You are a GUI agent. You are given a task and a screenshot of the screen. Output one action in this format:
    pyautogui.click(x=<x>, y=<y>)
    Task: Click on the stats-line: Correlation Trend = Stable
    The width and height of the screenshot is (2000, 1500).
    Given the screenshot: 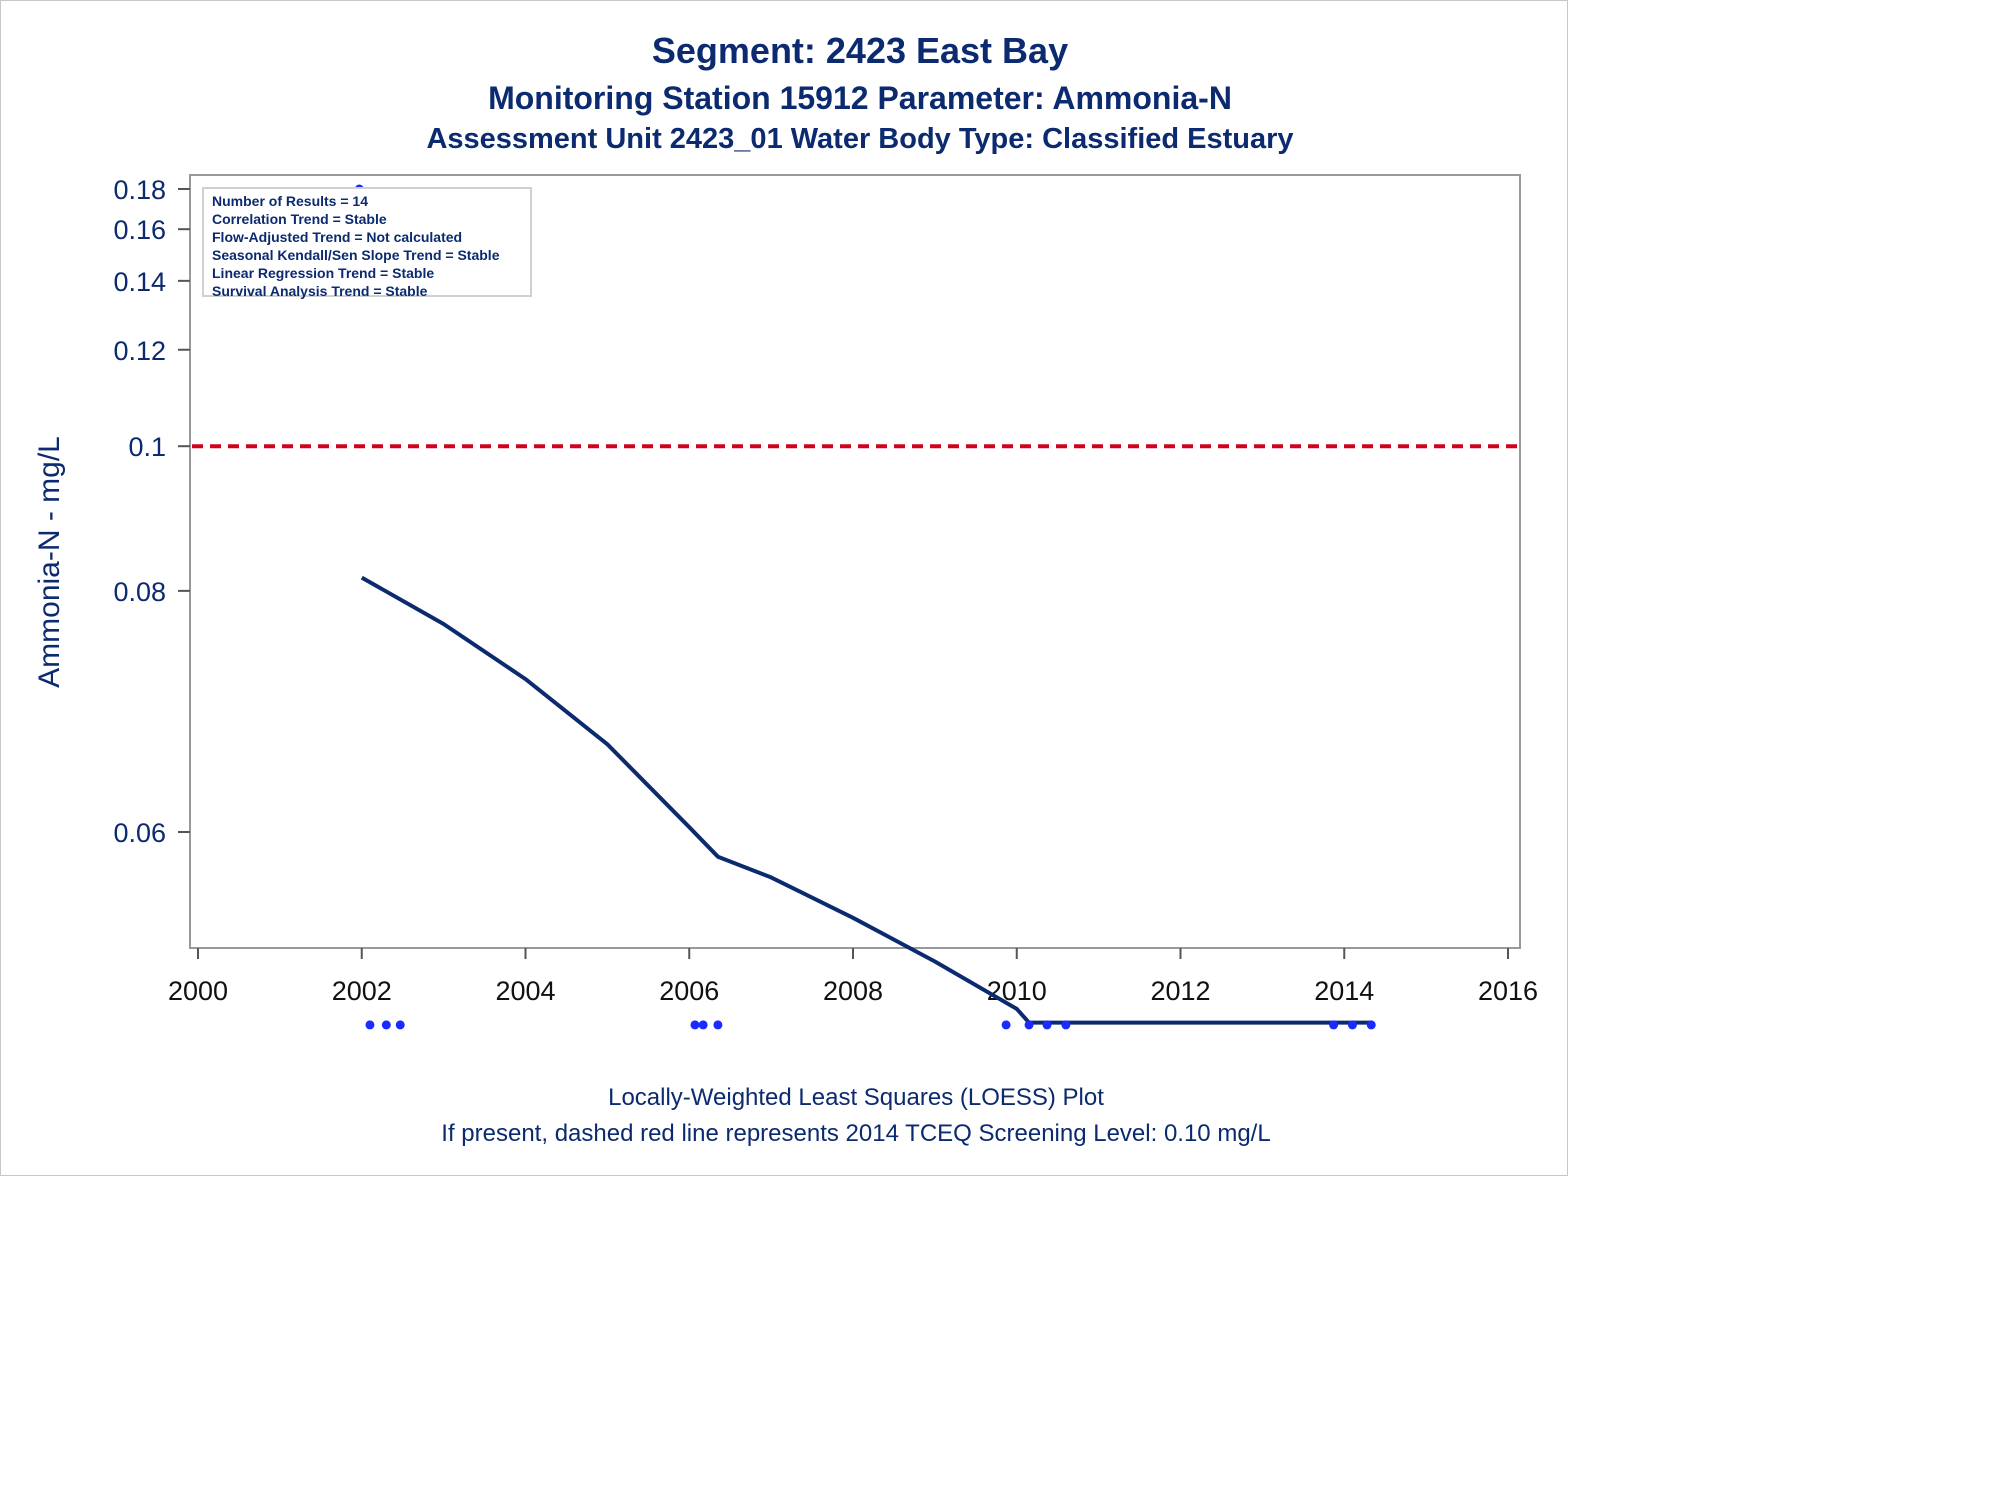 What is the action you would take?
    pyautogui.click(x=299, y=219)
    